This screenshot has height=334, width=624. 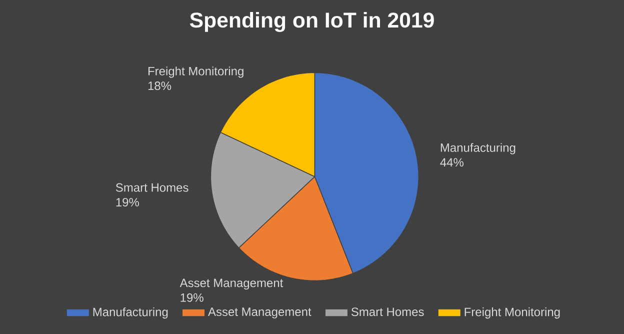 I want to click on legend-label: Asset Management, so click(x=260, y=313).